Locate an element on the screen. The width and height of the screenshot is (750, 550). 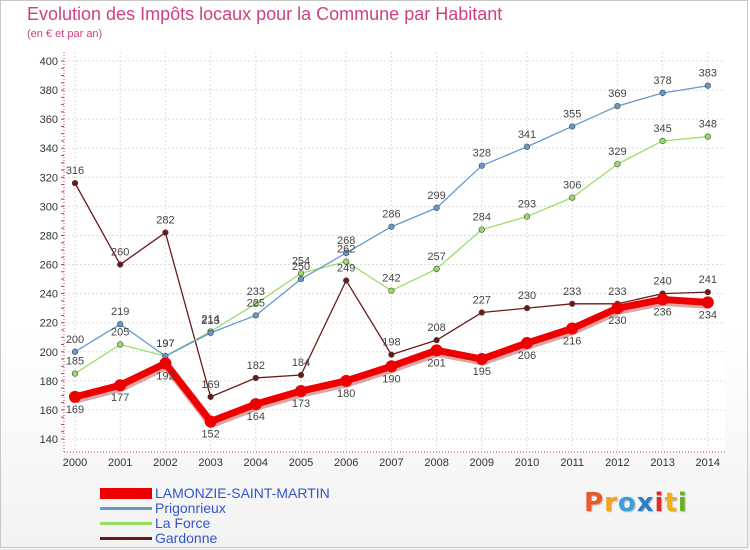
data-label: 173 is located at coordinates (301, 404).